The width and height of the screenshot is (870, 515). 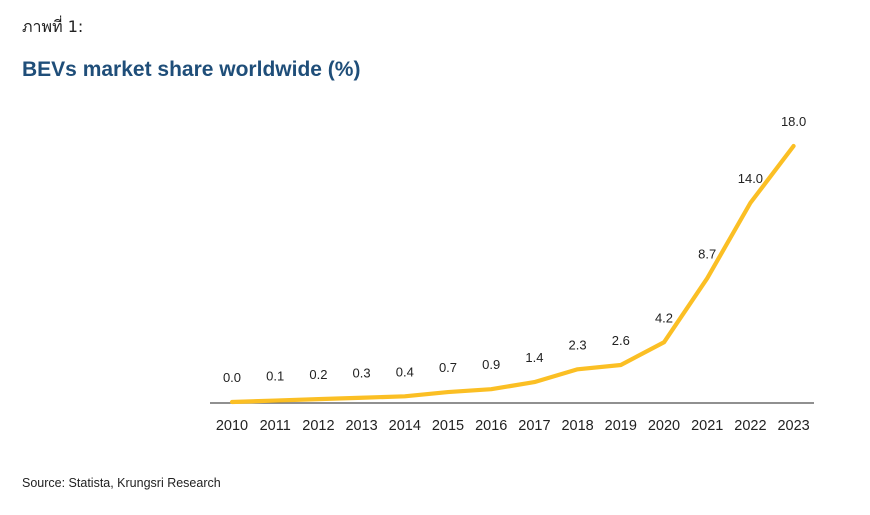 I want to click on source-note: Source: Statista, Krungsri Research, so click(x=121, y=483).